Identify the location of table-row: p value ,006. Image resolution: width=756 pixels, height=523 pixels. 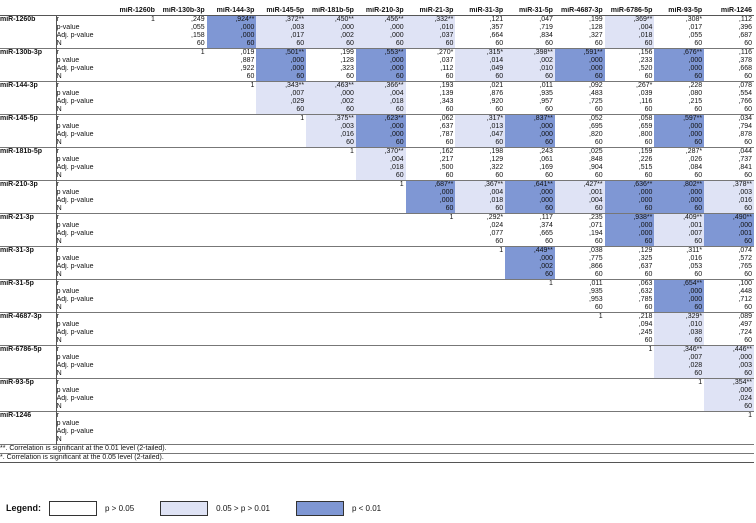
(377, 391).